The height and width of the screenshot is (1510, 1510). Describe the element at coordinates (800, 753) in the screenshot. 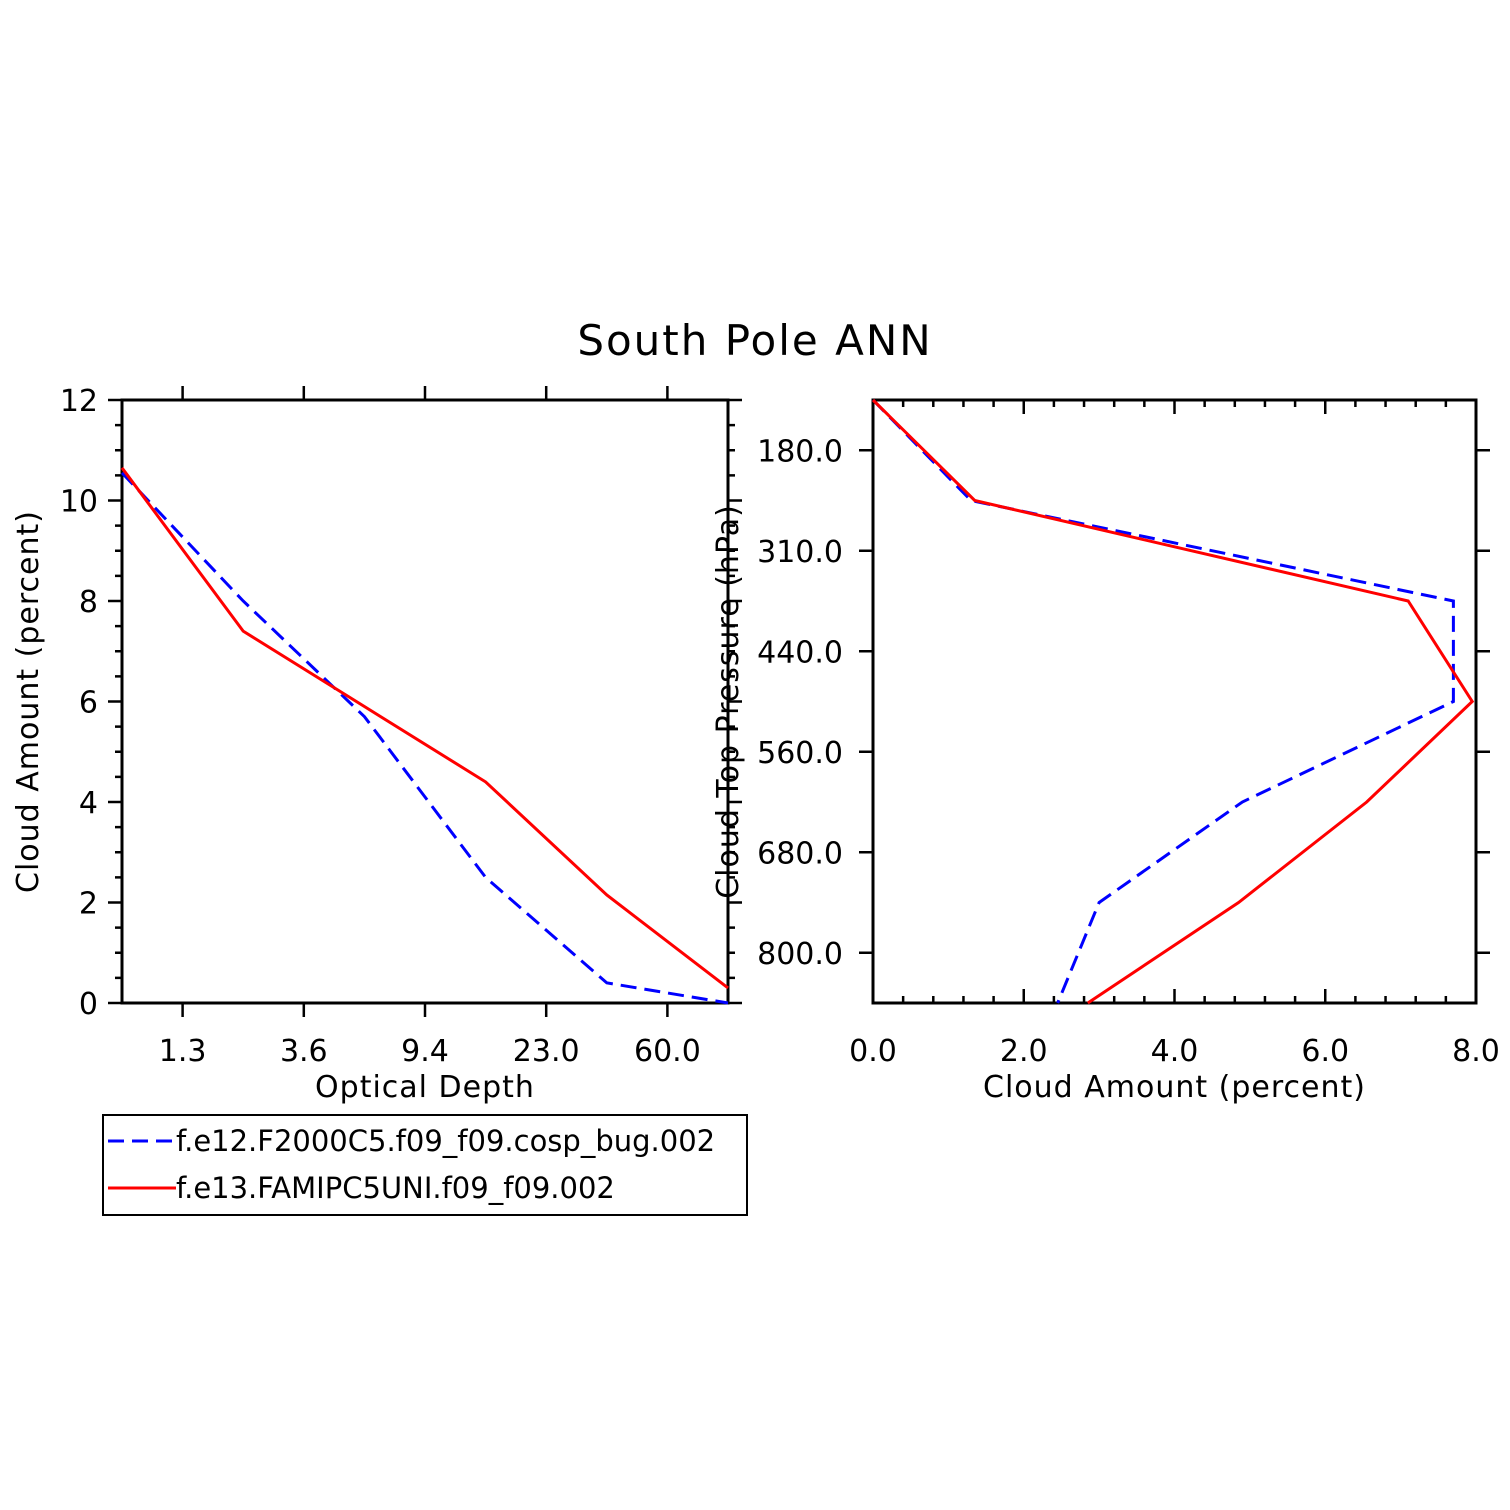

I see `right-y-tick-label: 560.0` at that location.